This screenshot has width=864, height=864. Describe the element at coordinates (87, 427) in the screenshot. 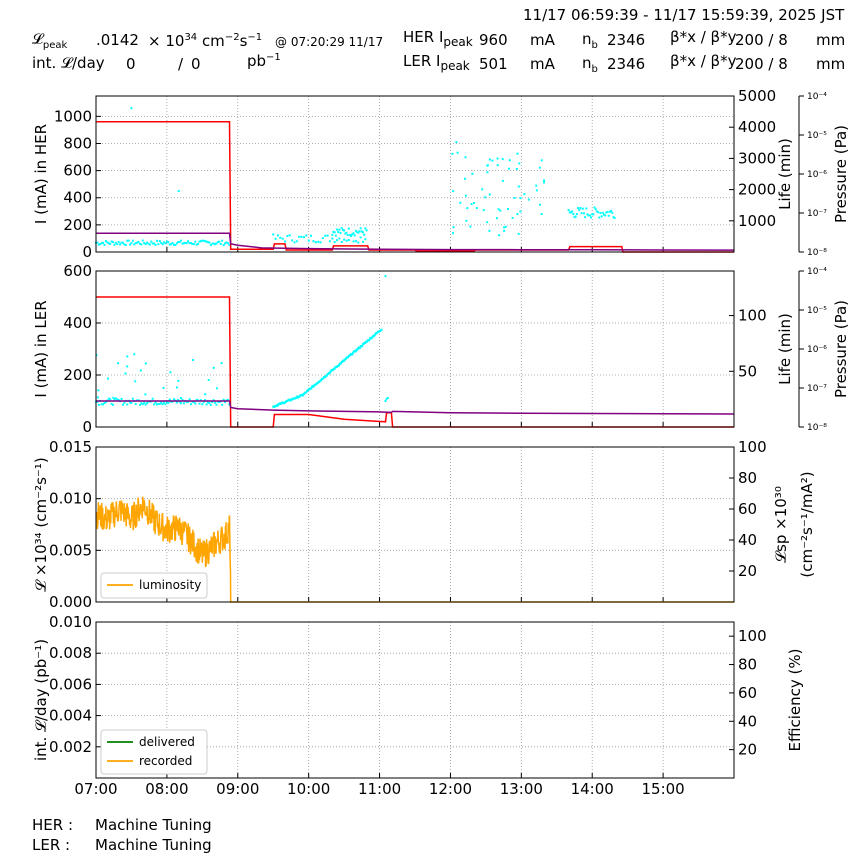

I see `y-tick-label: 0` at that location.